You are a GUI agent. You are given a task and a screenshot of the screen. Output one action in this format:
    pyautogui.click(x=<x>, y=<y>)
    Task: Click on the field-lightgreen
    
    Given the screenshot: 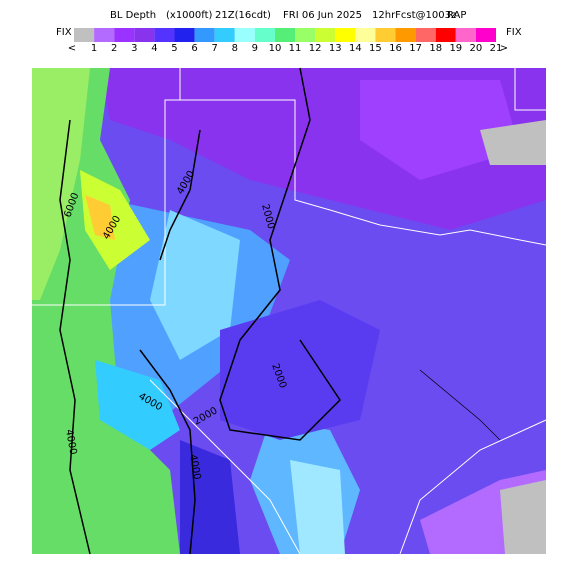 What is the action you would take?
    pyautogui.click(x=61, y=184)
    